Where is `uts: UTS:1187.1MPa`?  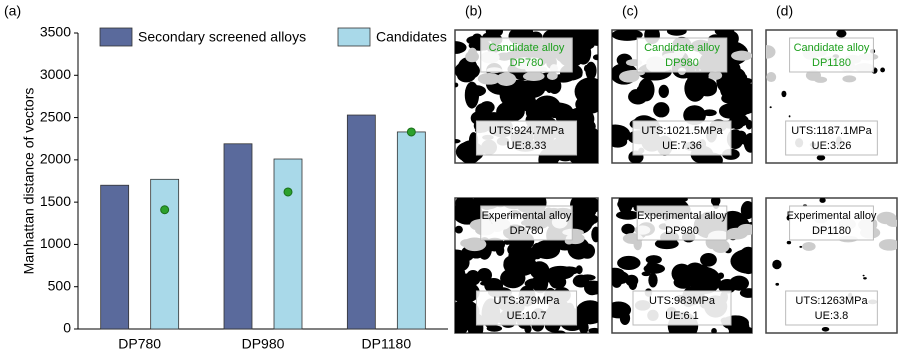
uts: UTS:1187.1MPa is located at coordinates (831, 131).